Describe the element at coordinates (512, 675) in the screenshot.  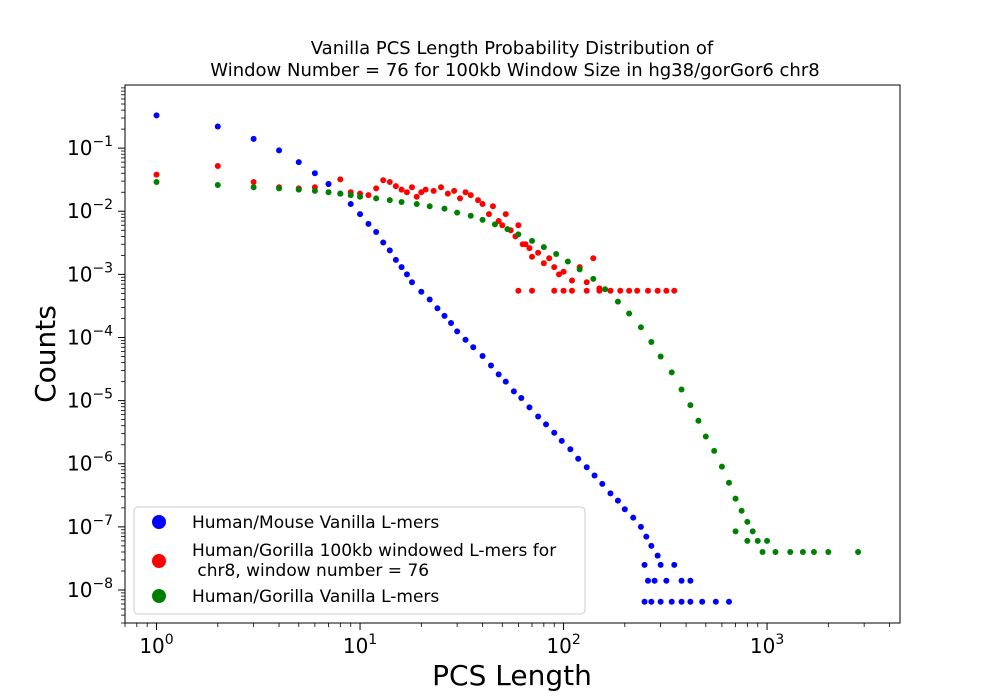
I see `x-axis-label: PCS Length` at that location.